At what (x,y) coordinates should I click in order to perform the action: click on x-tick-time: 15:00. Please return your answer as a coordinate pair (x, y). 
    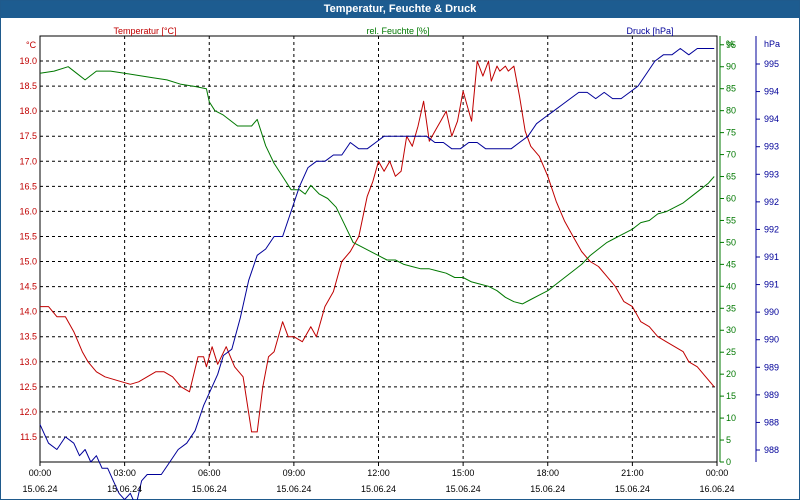
    Looking at the image, I should click on (463, 473).